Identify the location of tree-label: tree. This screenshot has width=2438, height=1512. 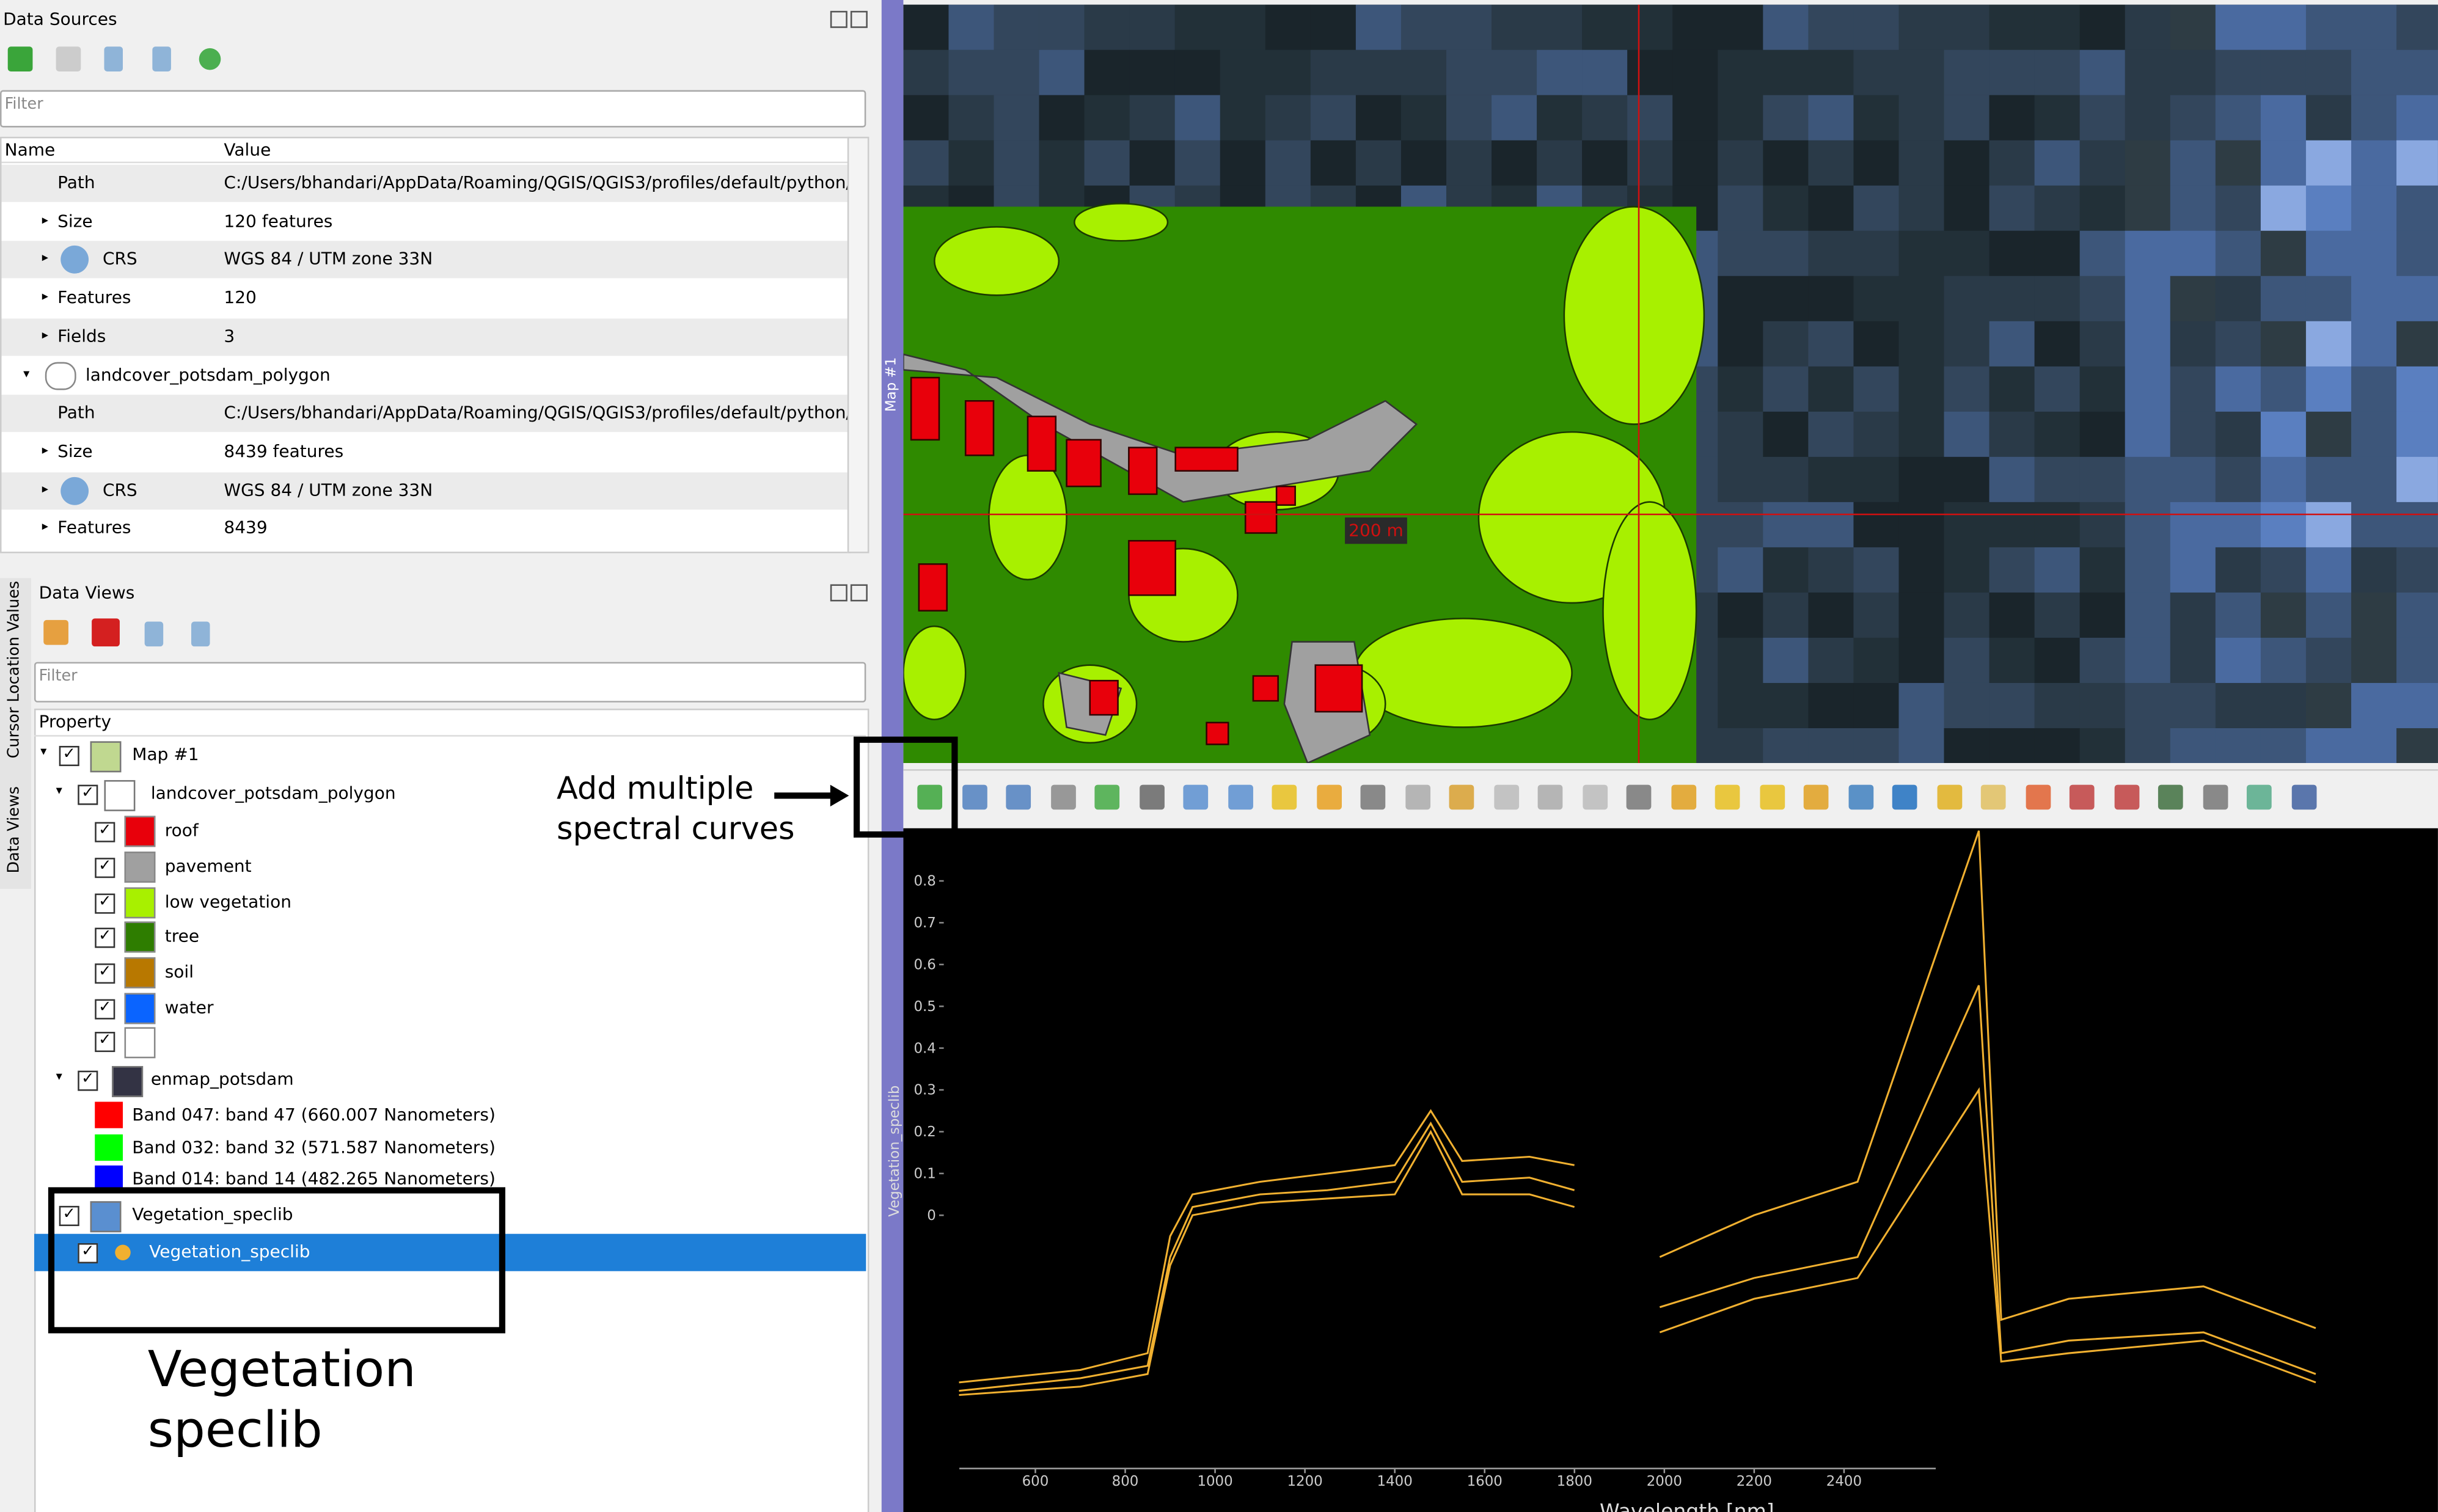
(182, 936).